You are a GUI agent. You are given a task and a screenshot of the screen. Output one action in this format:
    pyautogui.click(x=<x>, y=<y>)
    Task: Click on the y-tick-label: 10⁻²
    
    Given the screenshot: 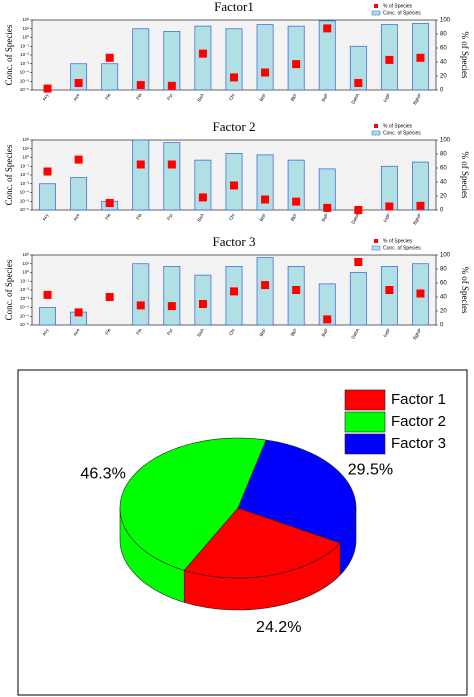 What is the action you would take?
    pyautogui.click(x=24, y=174)
    